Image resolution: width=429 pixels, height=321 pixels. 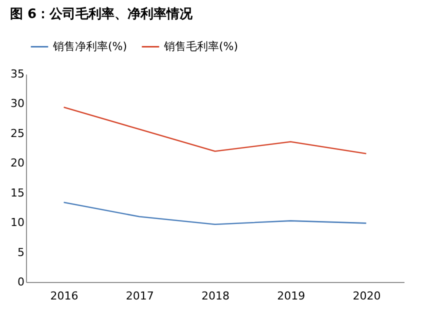 I want to click on x-tick-label: 2020, so click(x=366, y=296).